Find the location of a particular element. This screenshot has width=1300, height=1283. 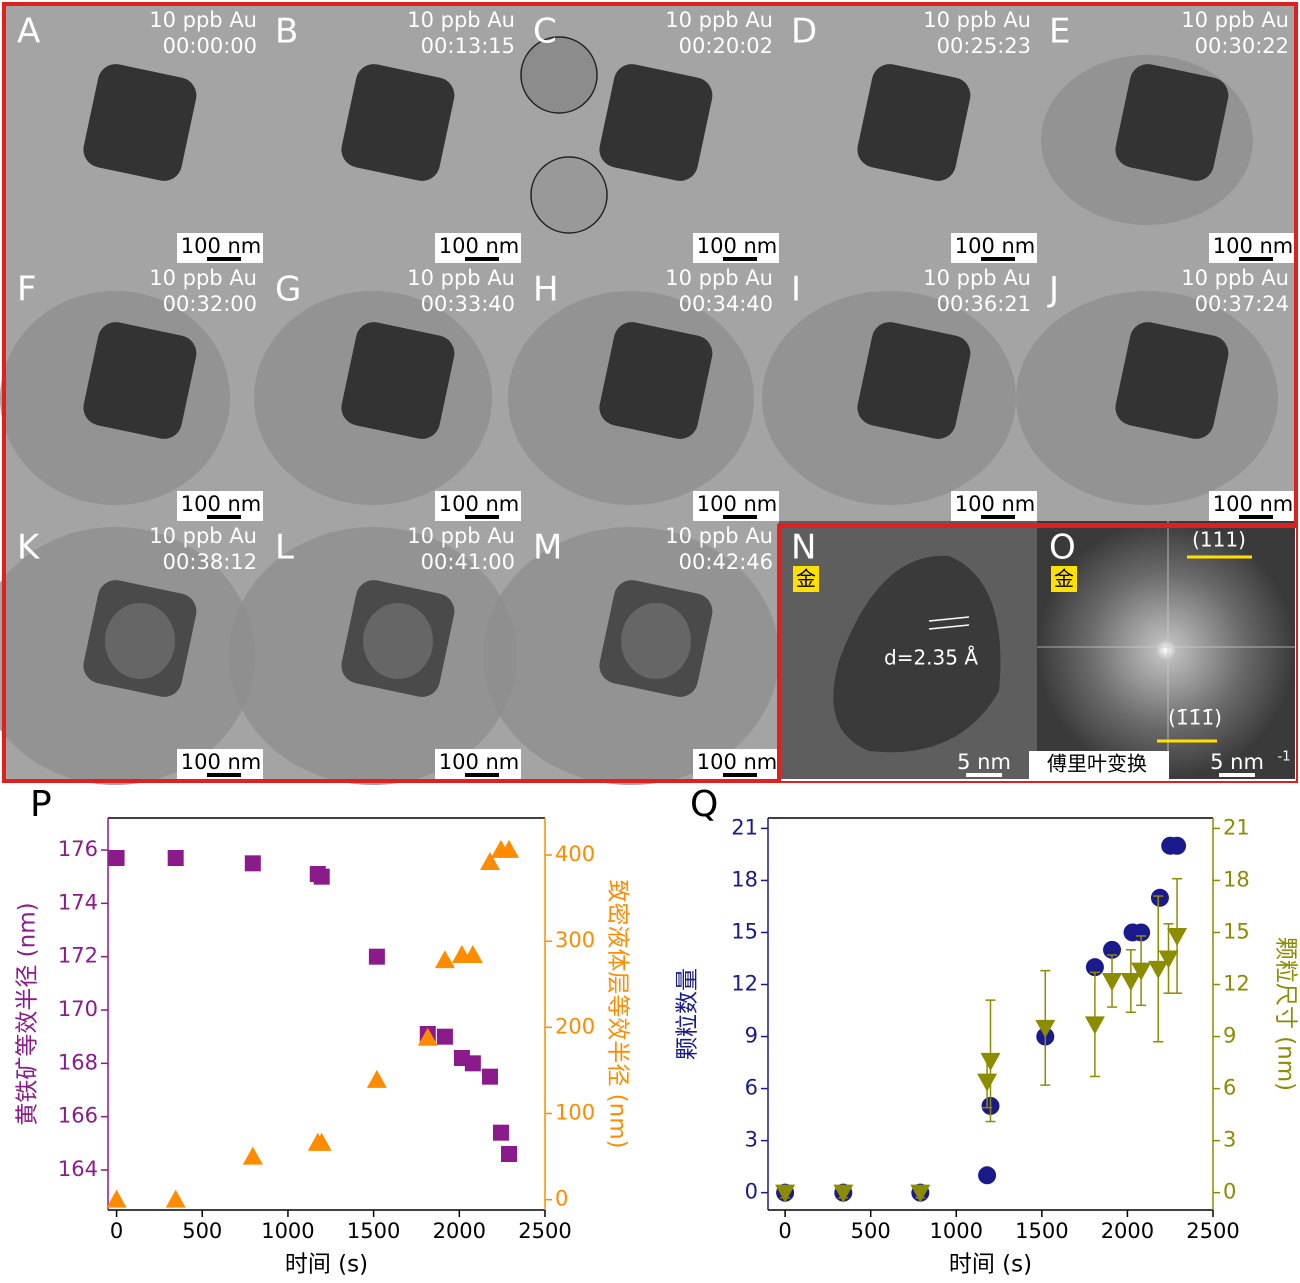

y-tick-label: 6 is located at coordinates (751, 1088).